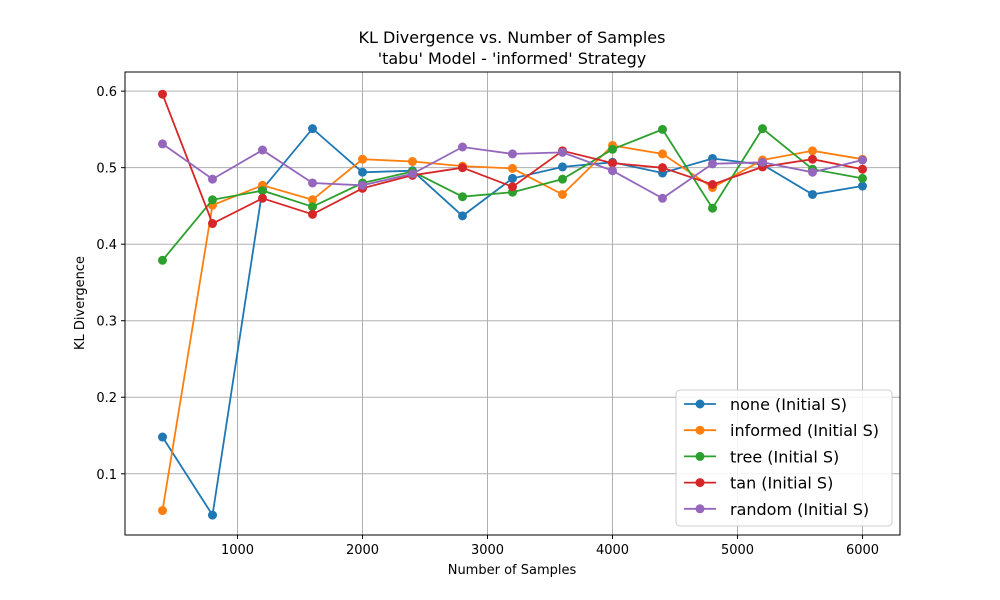 The height and width of the screenshot is (600, 1000). Describe the element at coordinates (788, 404) in the screenshot. I see `legend-label: none (Initial S)` at that location.